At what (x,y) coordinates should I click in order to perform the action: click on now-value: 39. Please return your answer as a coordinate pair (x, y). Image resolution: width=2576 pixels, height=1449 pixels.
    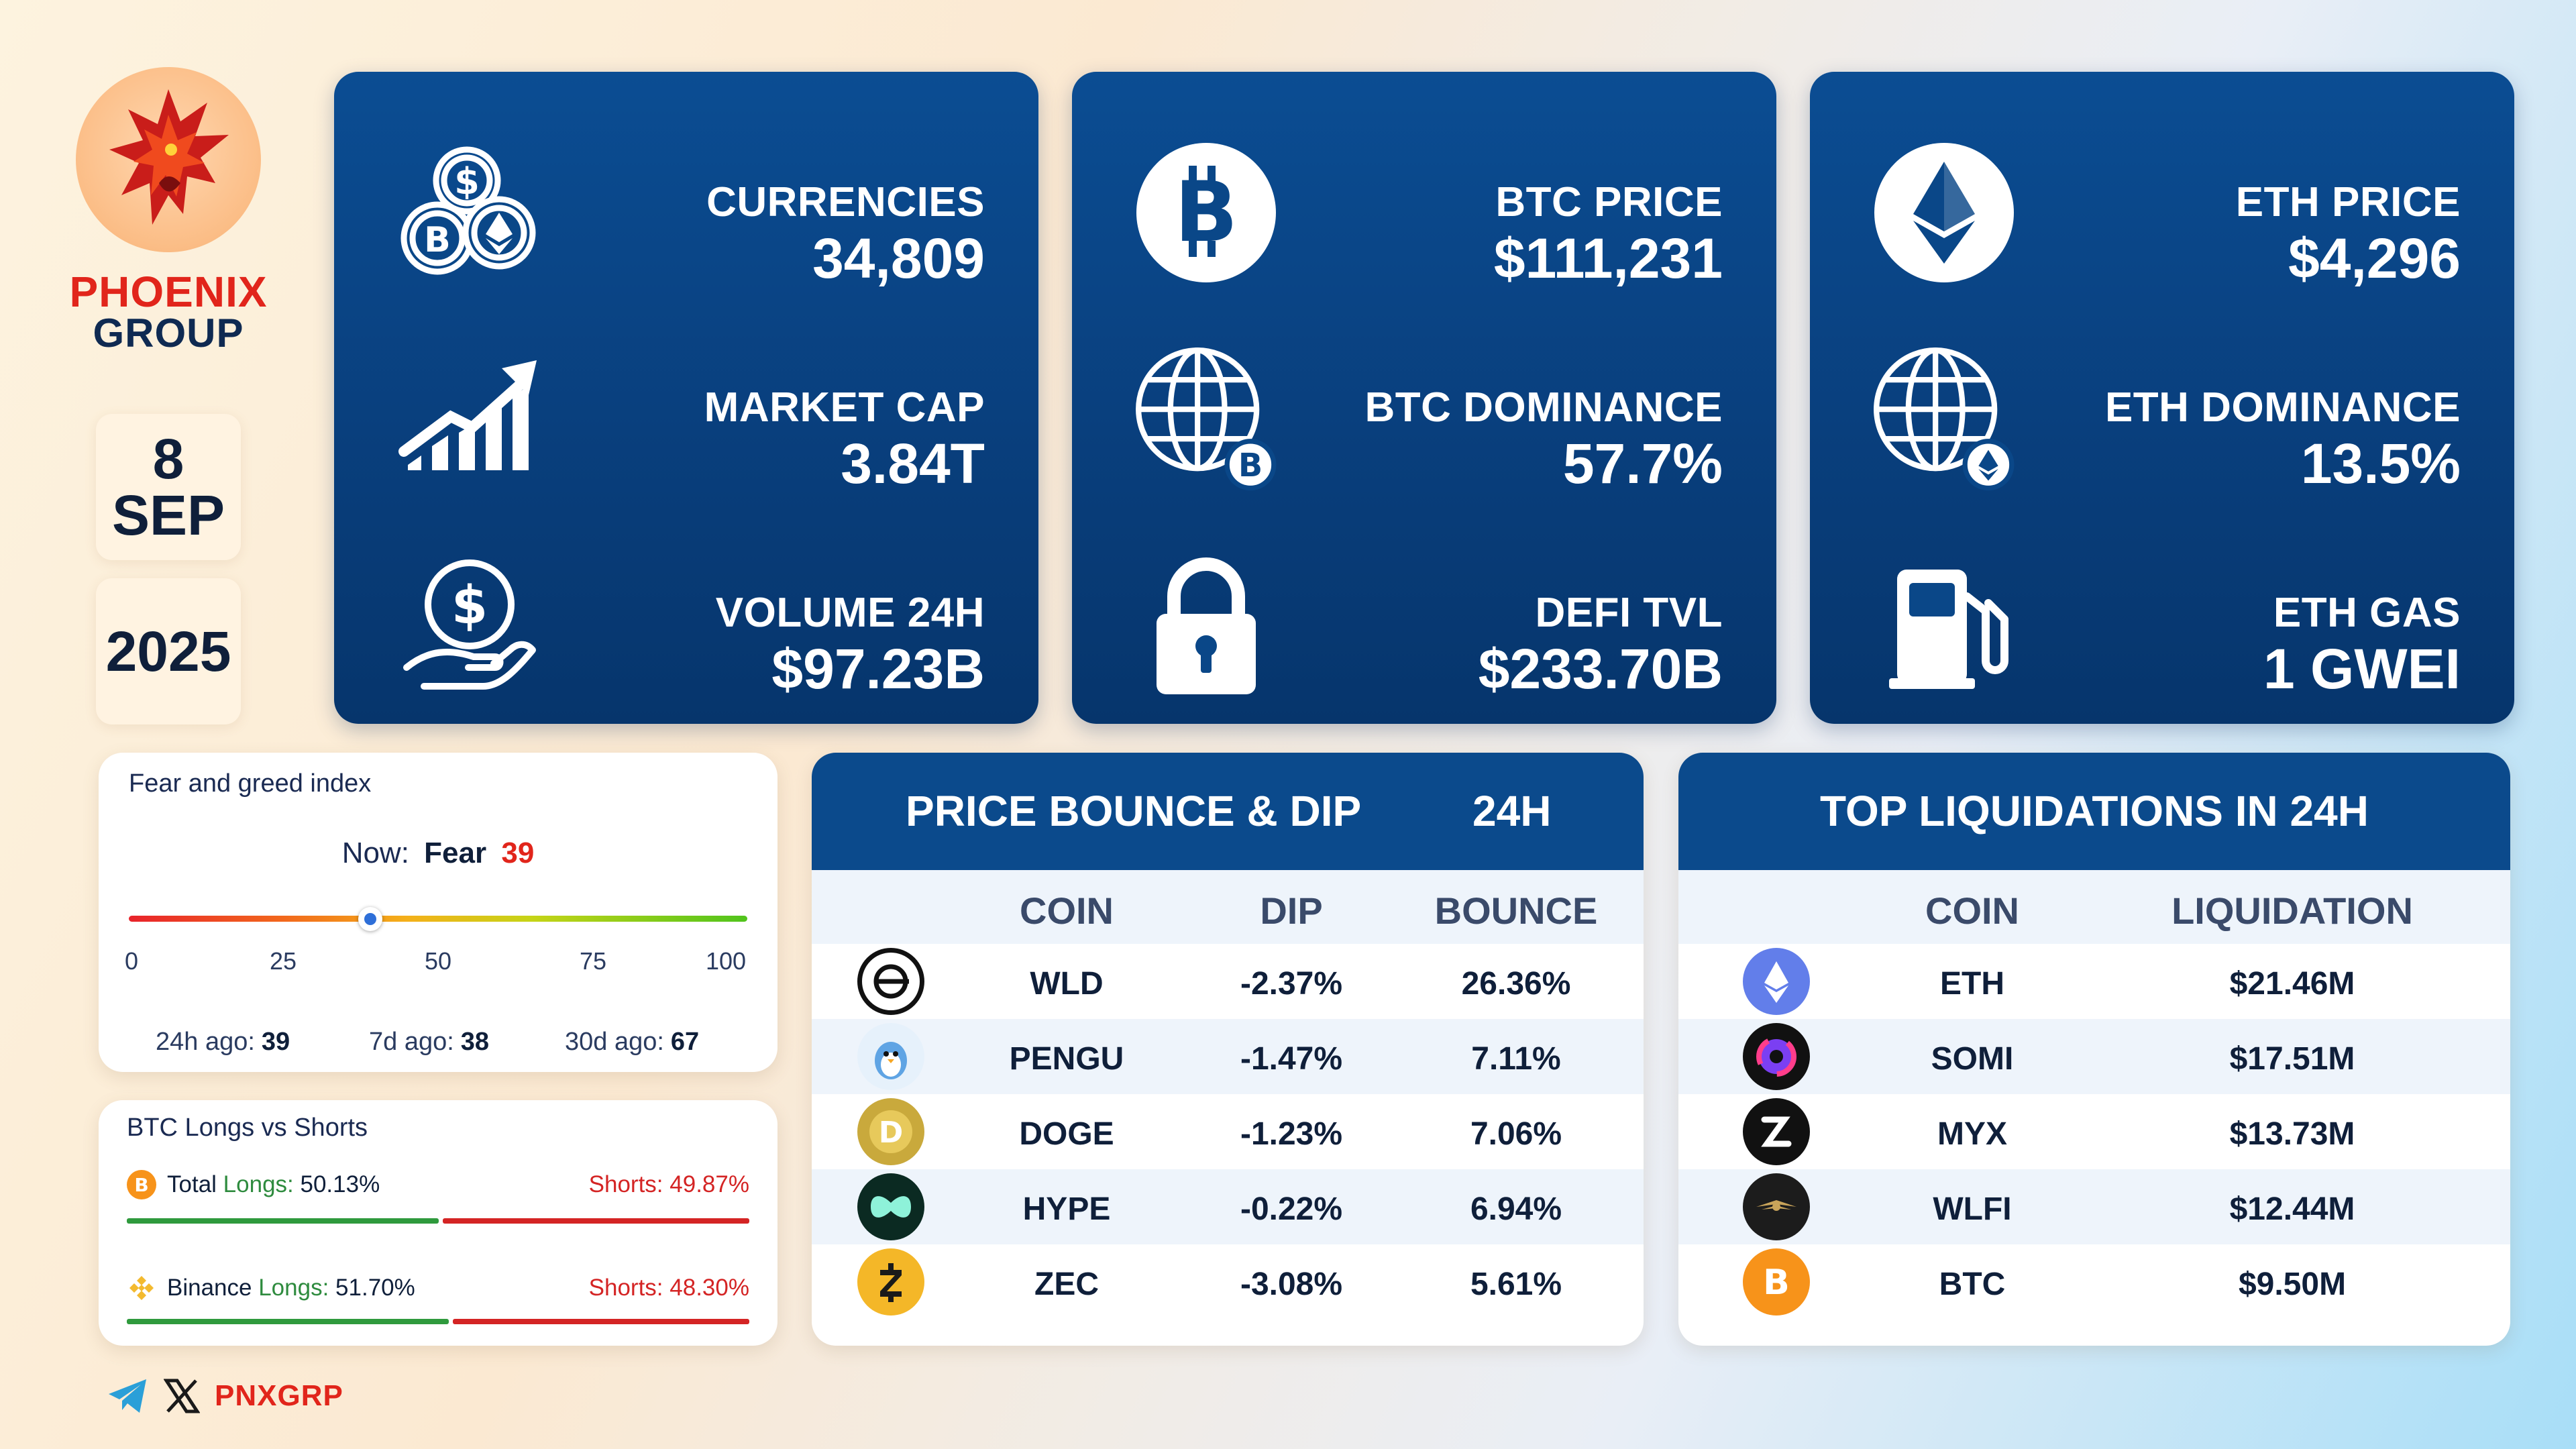
    Looking at the image, I should click on (518, 853).